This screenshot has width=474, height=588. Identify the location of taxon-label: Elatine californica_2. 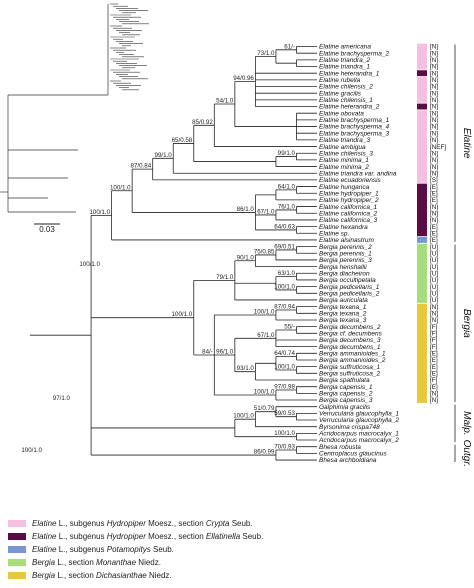
(348, 213).